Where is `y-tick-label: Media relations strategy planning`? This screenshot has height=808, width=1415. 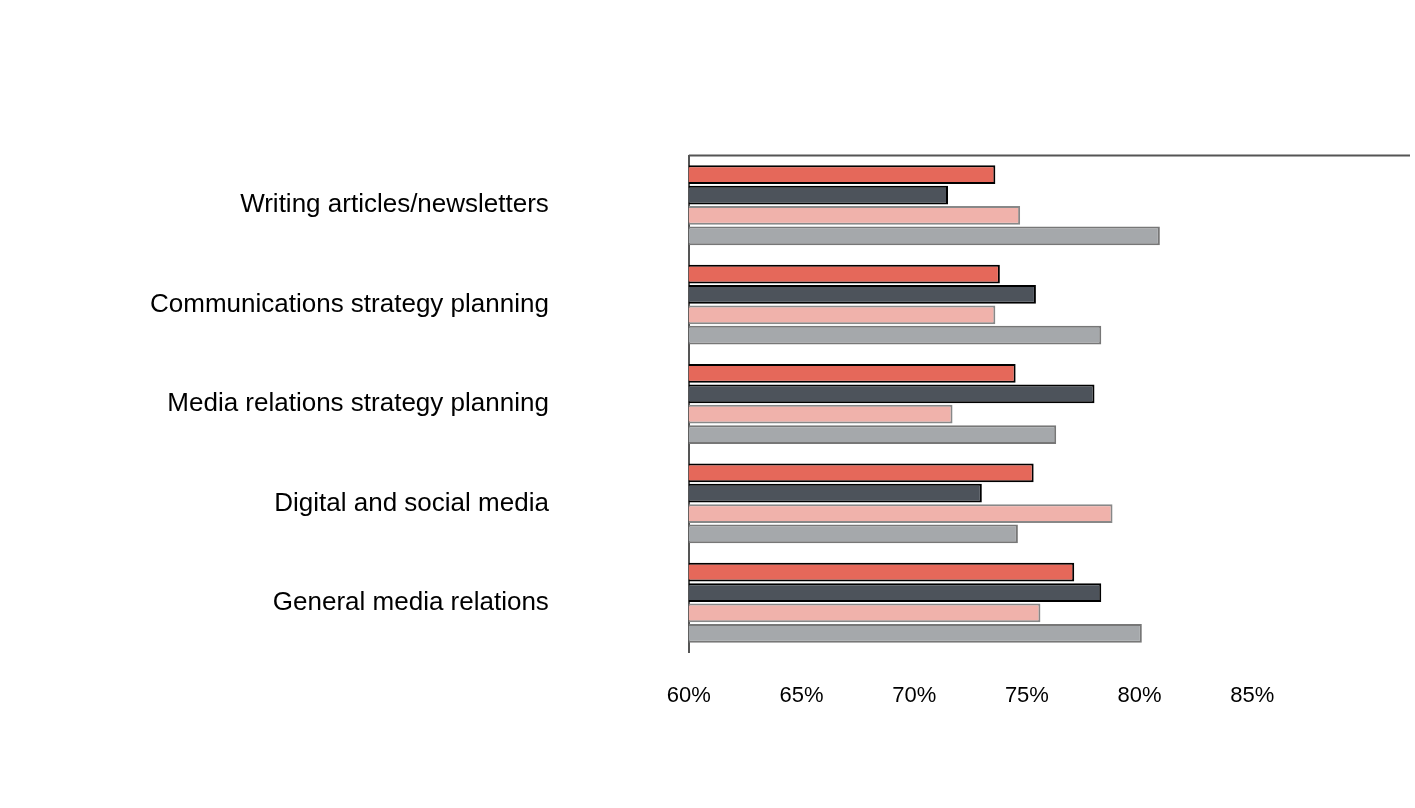 y-tick-label: Media relations strategy planning is located at coordinates (358, 402).